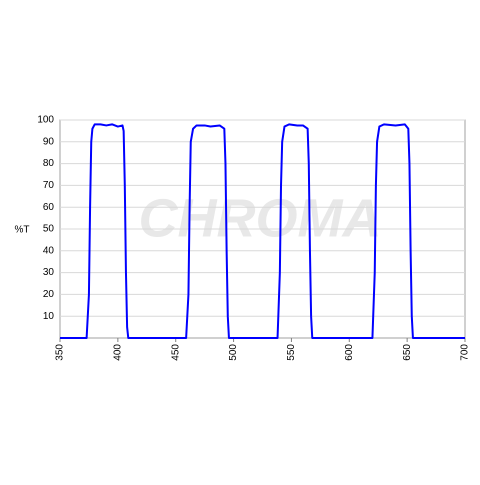 The image size is (480, 485). Describe the element at coordinates (49, 185) in the screenshot. I see `y-tick-label: 70` at that location.